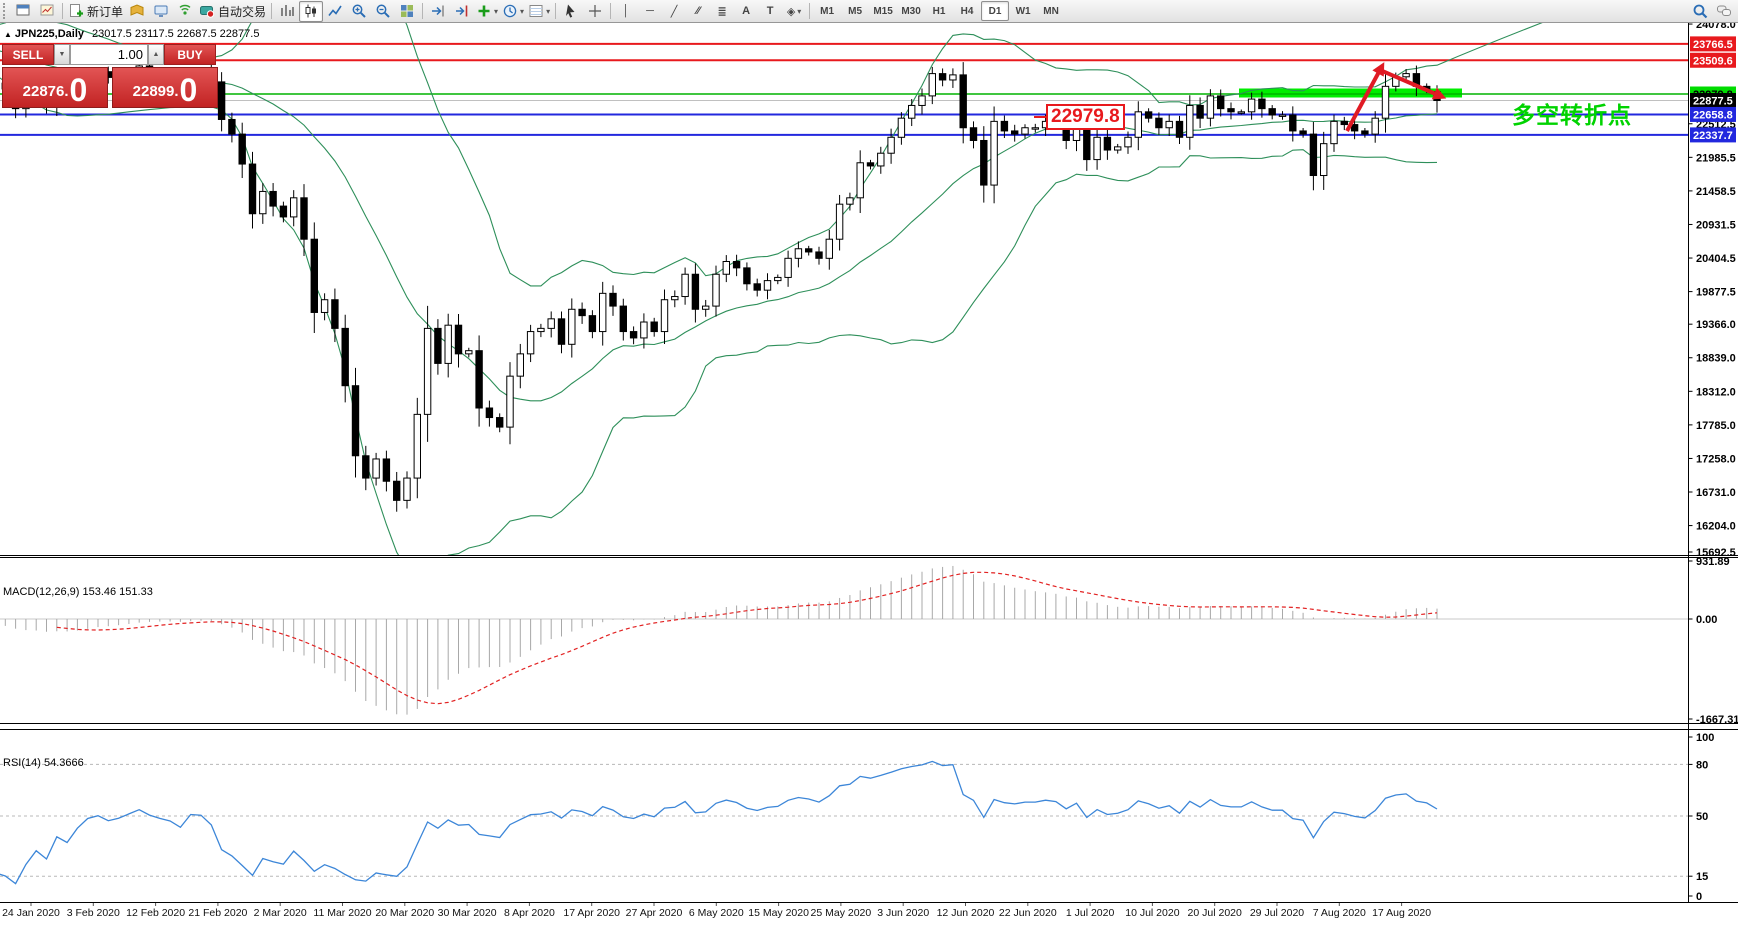 The image size is (1738, 944). I want to click on chart-shift-icon, so click(462, 11).